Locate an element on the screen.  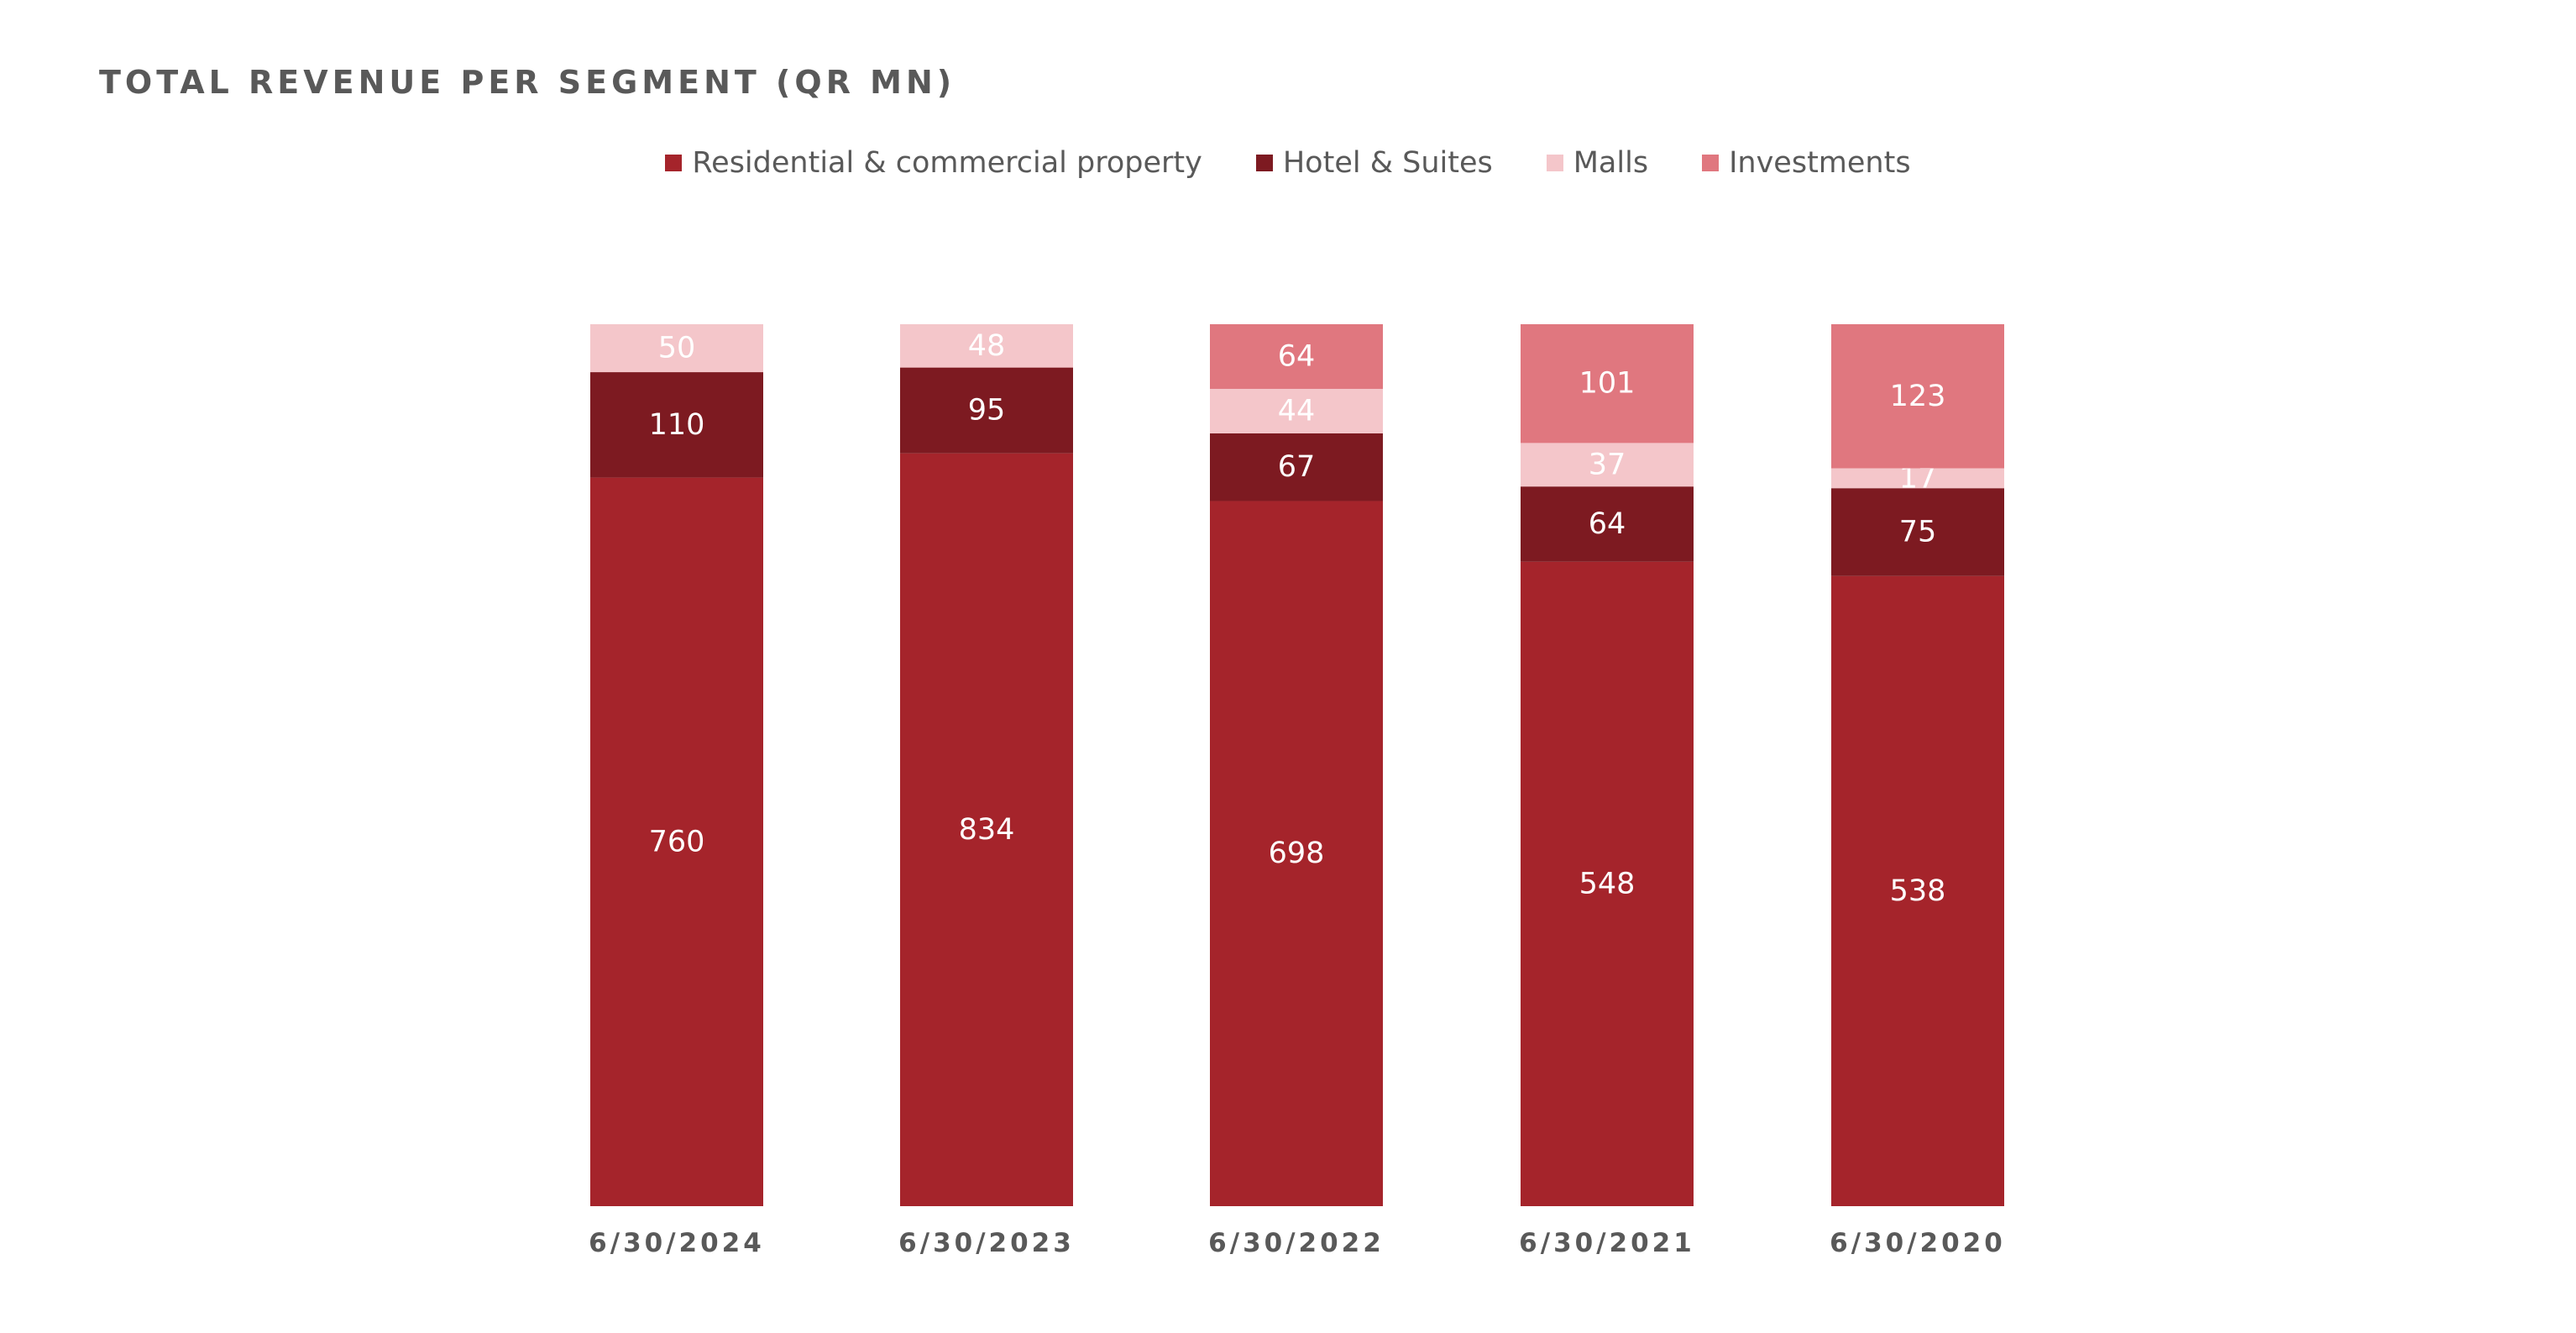
data-label: 44 is located at coordinates (1297, 411).